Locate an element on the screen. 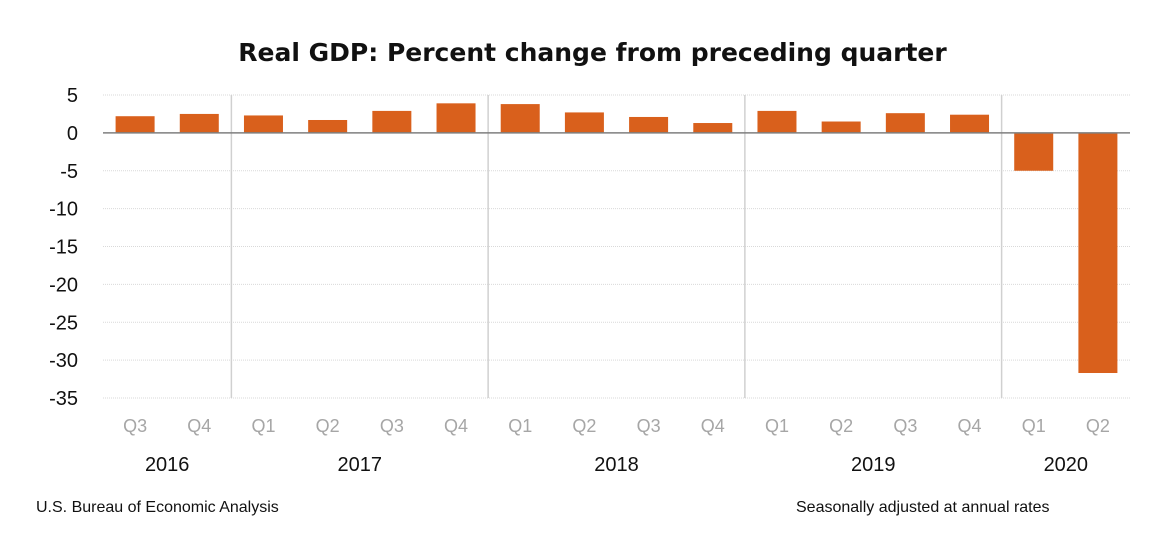 The height and width of the screenshot is (549, 1175). year-label: 2016 is located at coordinates (167, 465).